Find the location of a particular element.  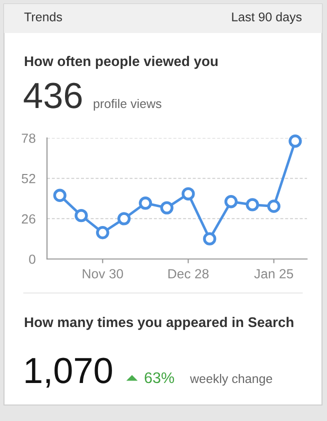

text: profile views is located at coordinates (128, 104).